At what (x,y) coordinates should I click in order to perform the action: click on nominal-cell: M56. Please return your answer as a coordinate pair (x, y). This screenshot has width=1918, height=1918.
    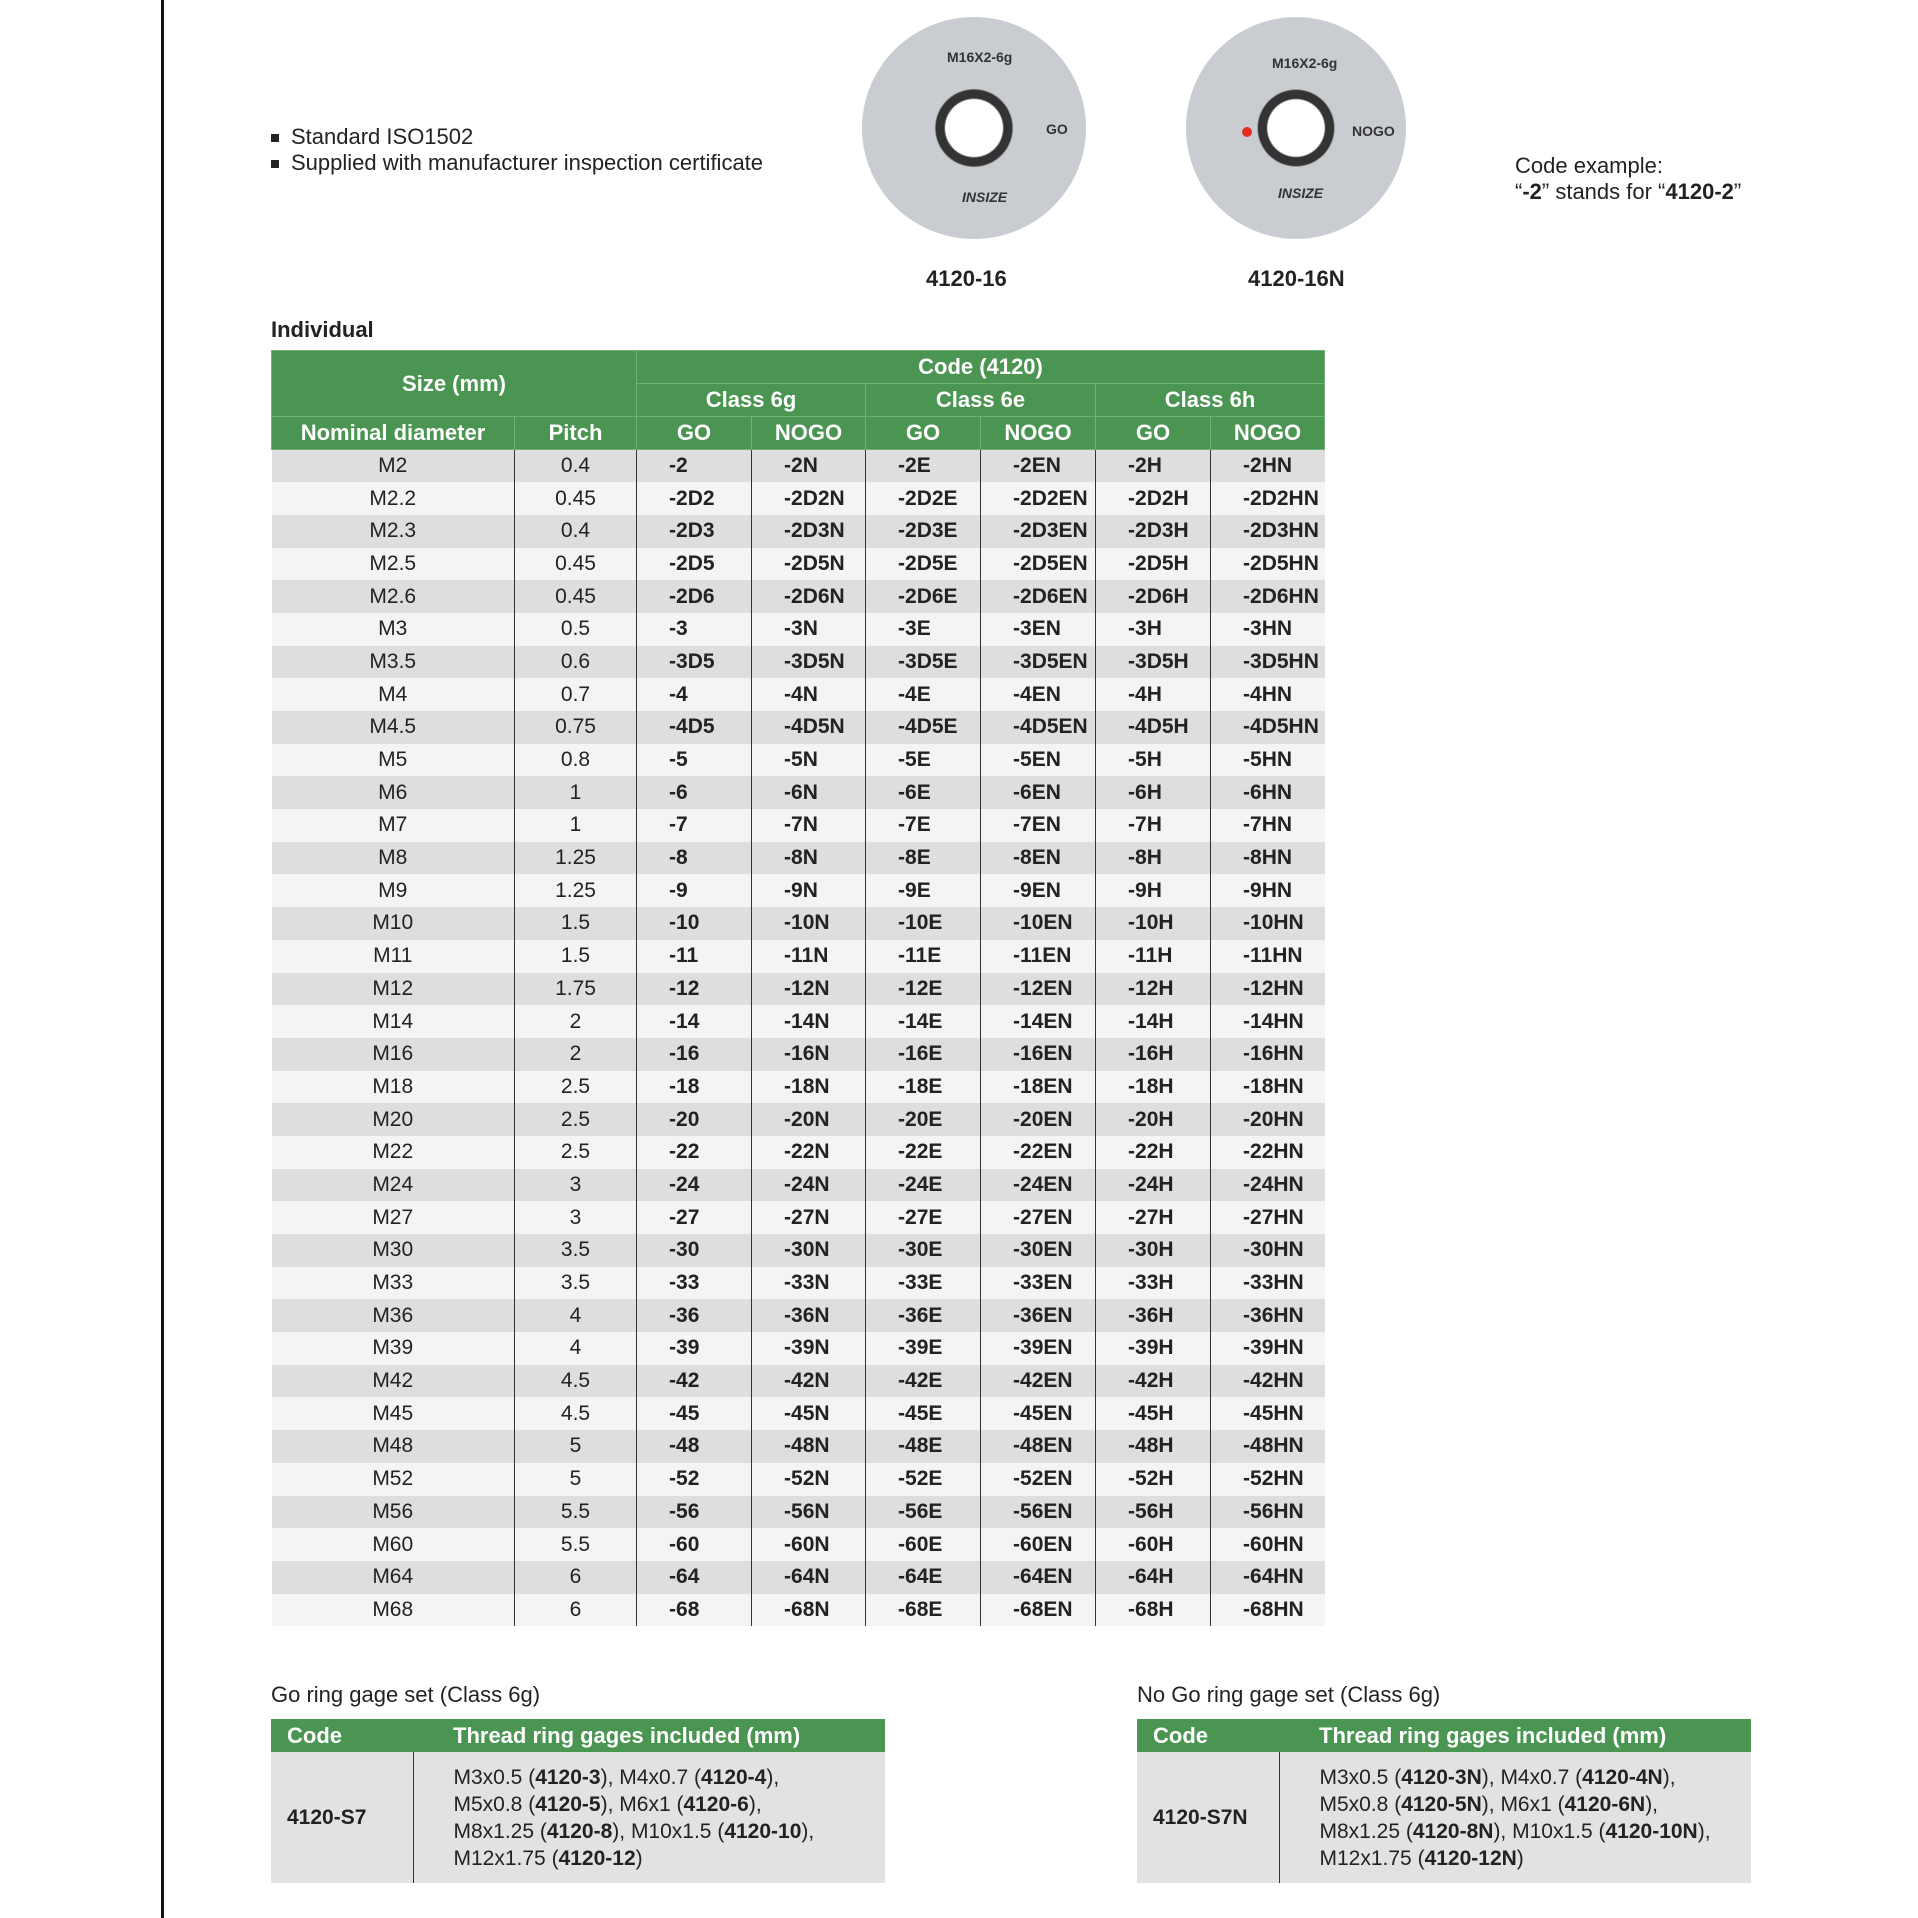
    Looking at the image, I should click on (393, 1512).